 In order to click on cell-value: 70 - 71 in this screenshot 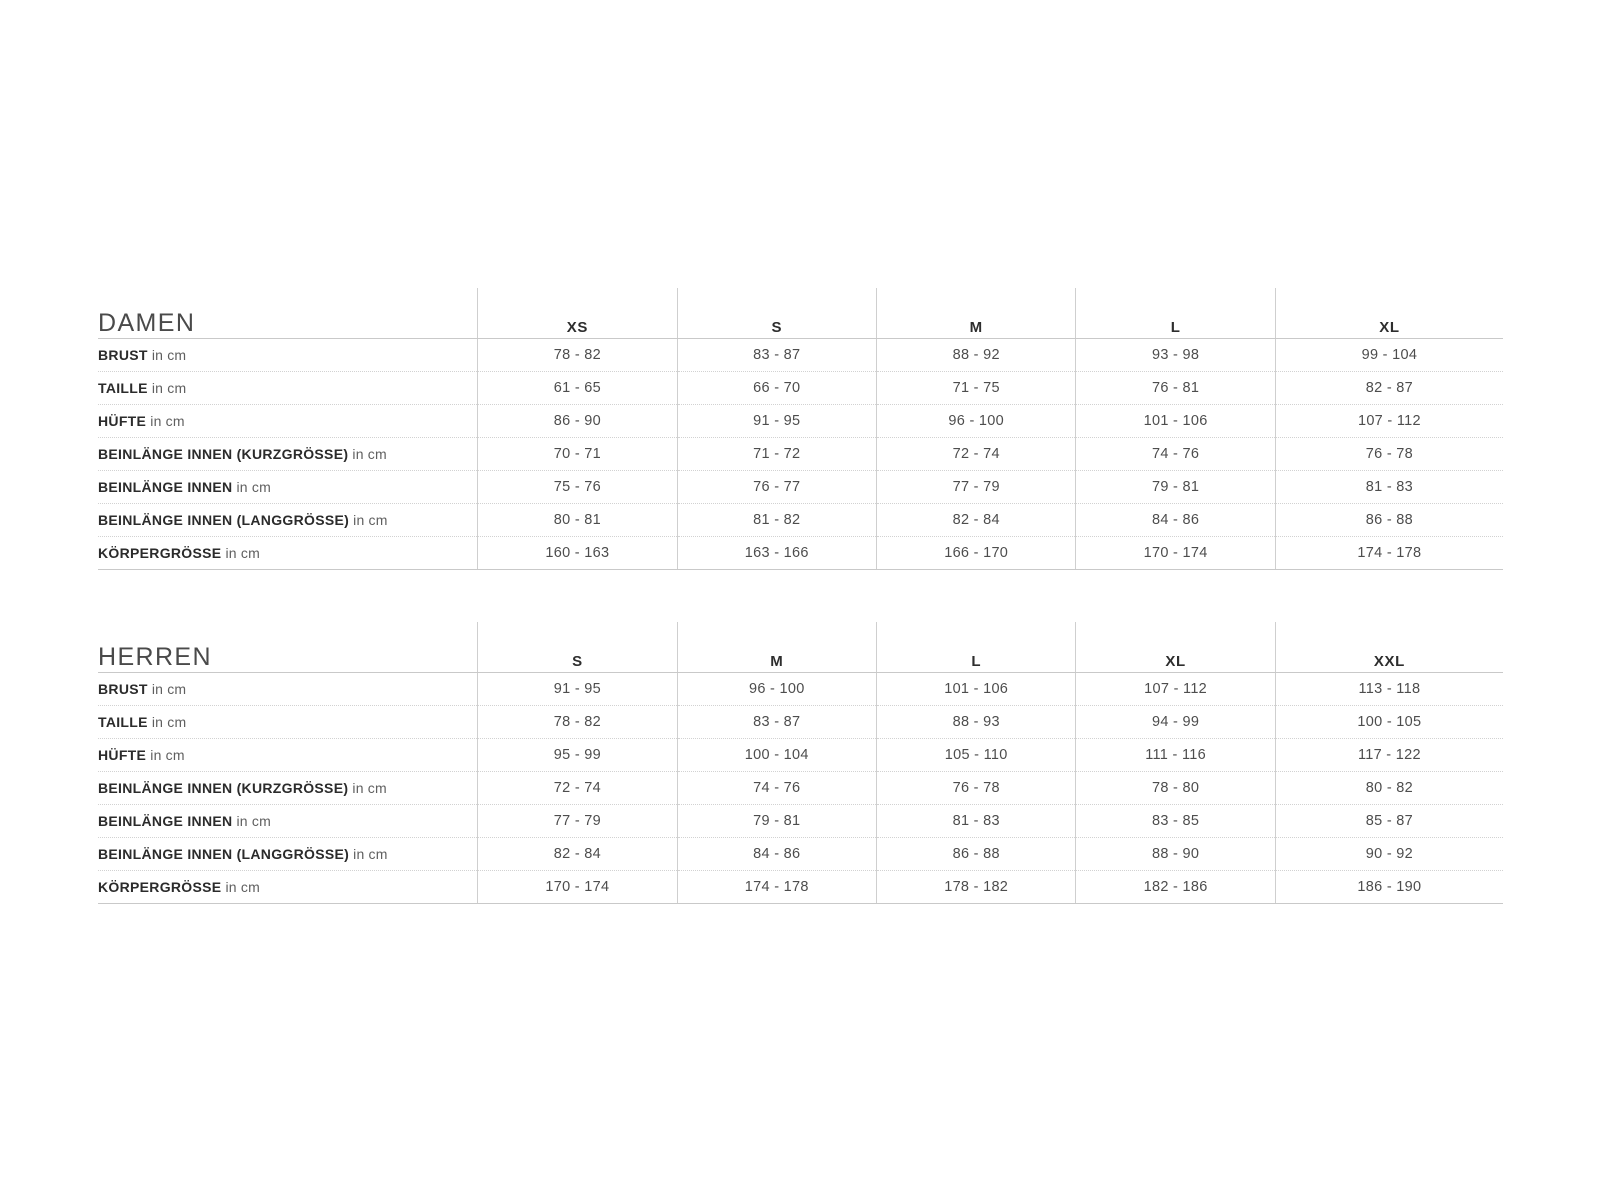, I will do `click(577, 454)`.